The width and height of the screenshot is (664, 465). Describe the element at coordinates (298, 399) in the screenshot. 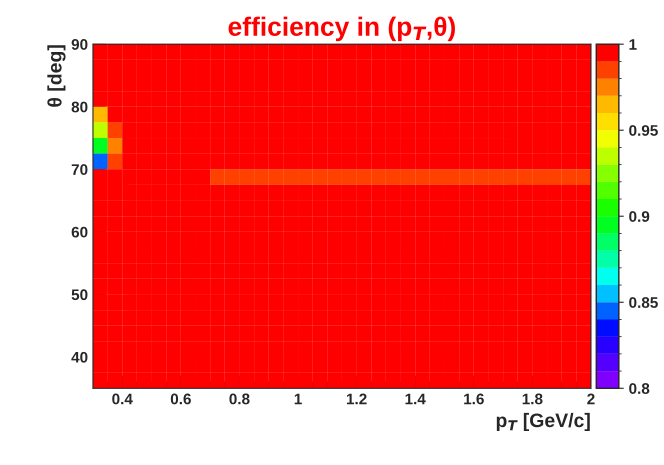

I see `x-tick-label: 1` at that location.